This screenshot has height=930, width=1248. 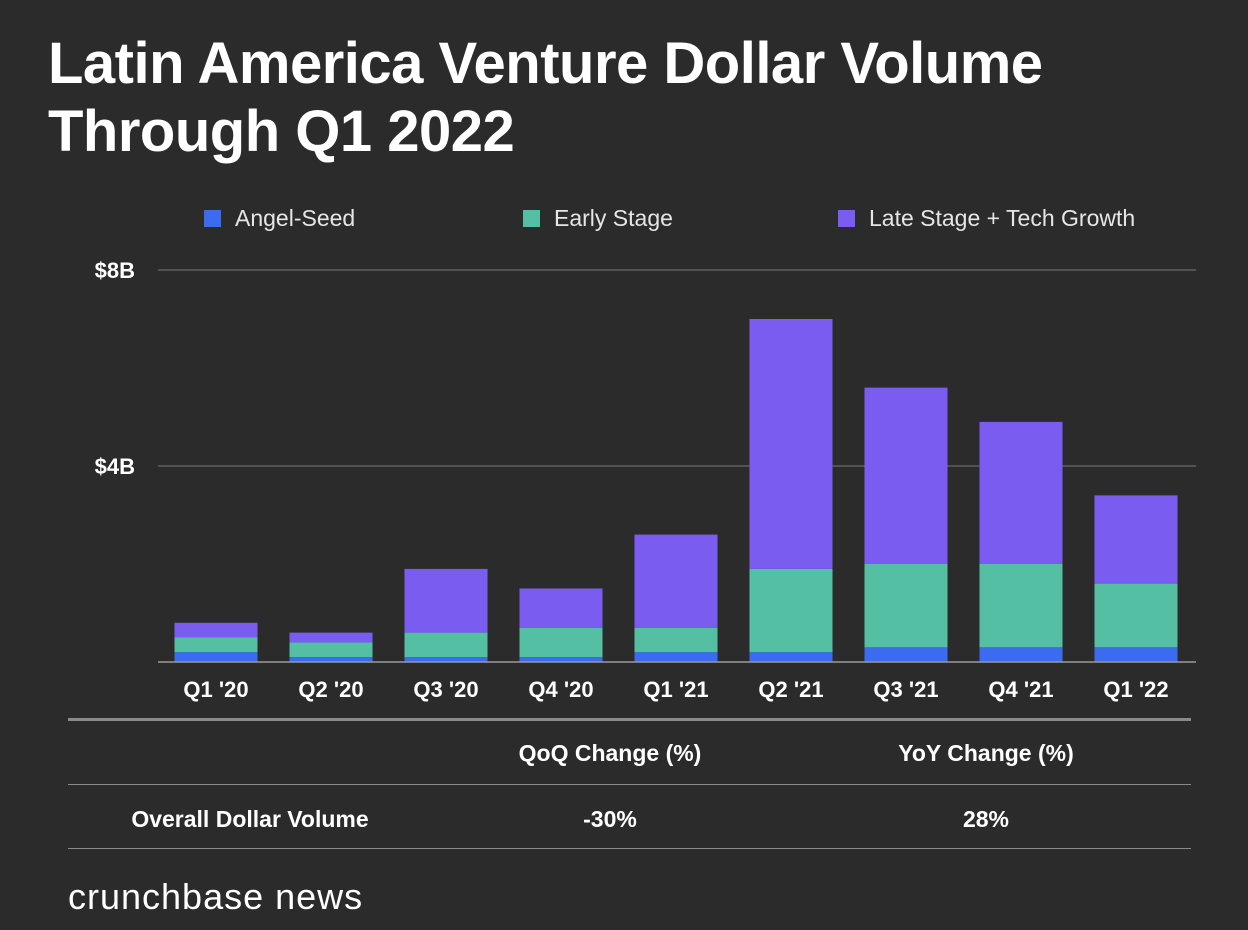 What do you see at coordinates (330, 689) in the screenshot?
I see `x-tick-label: Q2 '20` at bounding box center [330, 689].